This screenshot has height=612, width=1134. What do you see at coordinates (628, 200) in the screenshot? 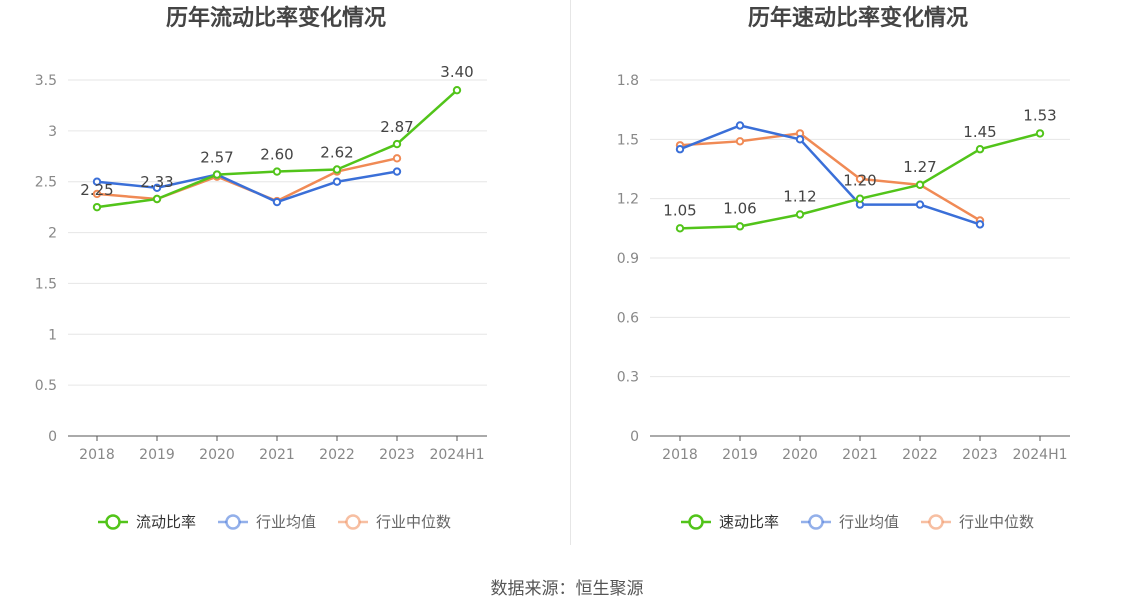
I see `y-tick-label: 1.2` at bounding box center [628, 200].